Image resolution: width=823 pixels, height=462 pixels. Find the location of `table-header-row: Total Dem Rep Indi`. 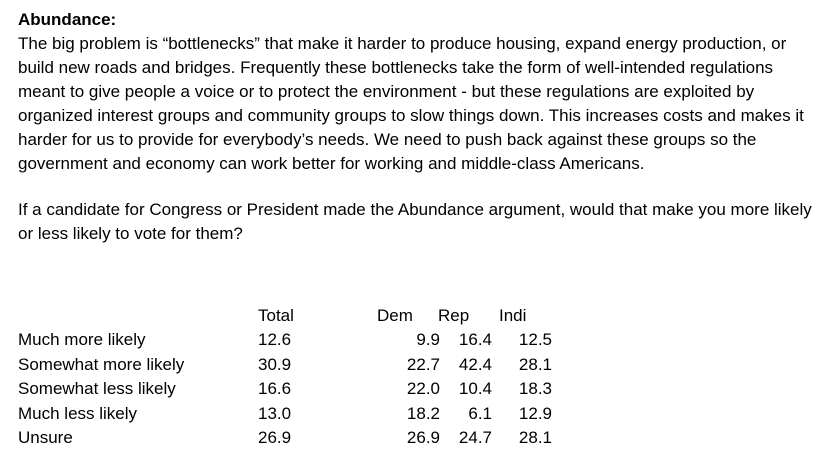

table-header-row: Total Dem Rep Indi is located at coordinates (298, 316).